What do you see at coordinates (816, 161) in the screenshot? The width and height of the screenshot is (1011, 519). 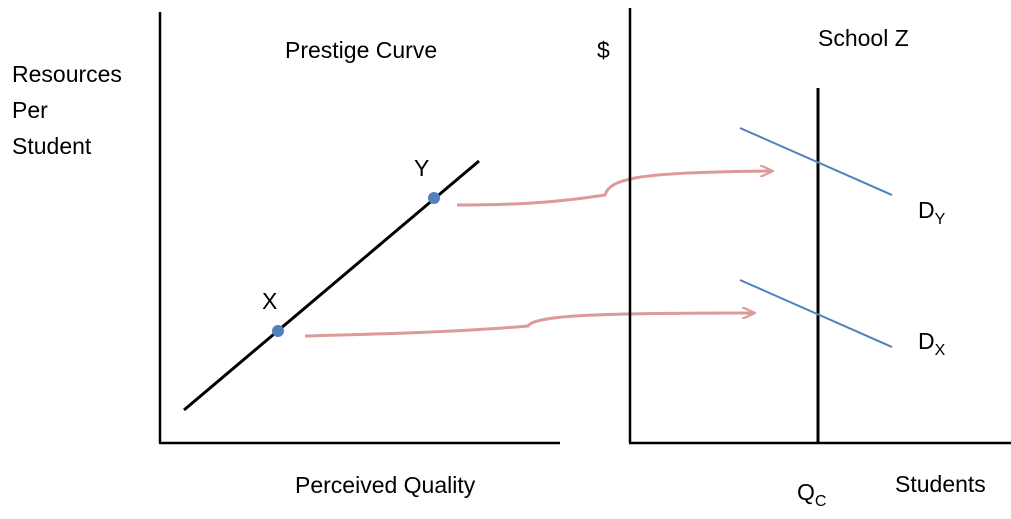 I see `demand-line-high` at bounding box center [816, 161].